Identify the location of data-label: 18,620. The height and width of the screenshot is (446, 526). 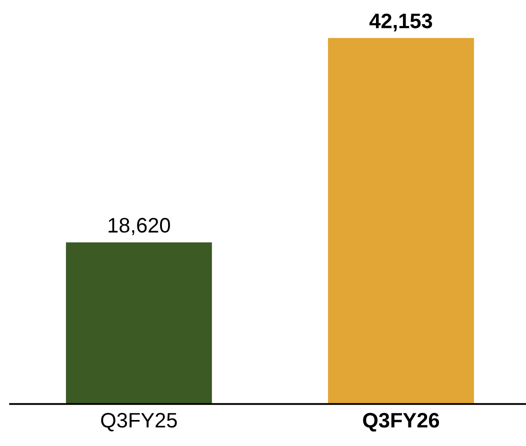
(139, 227).